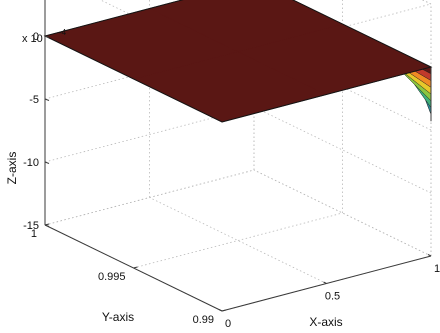 This screenshot has width=440, height=333. What do you see at coordinates (63, 32) in the screenshot?
I see `z-scale-exponent: -4` at bounding box center [63, 32].